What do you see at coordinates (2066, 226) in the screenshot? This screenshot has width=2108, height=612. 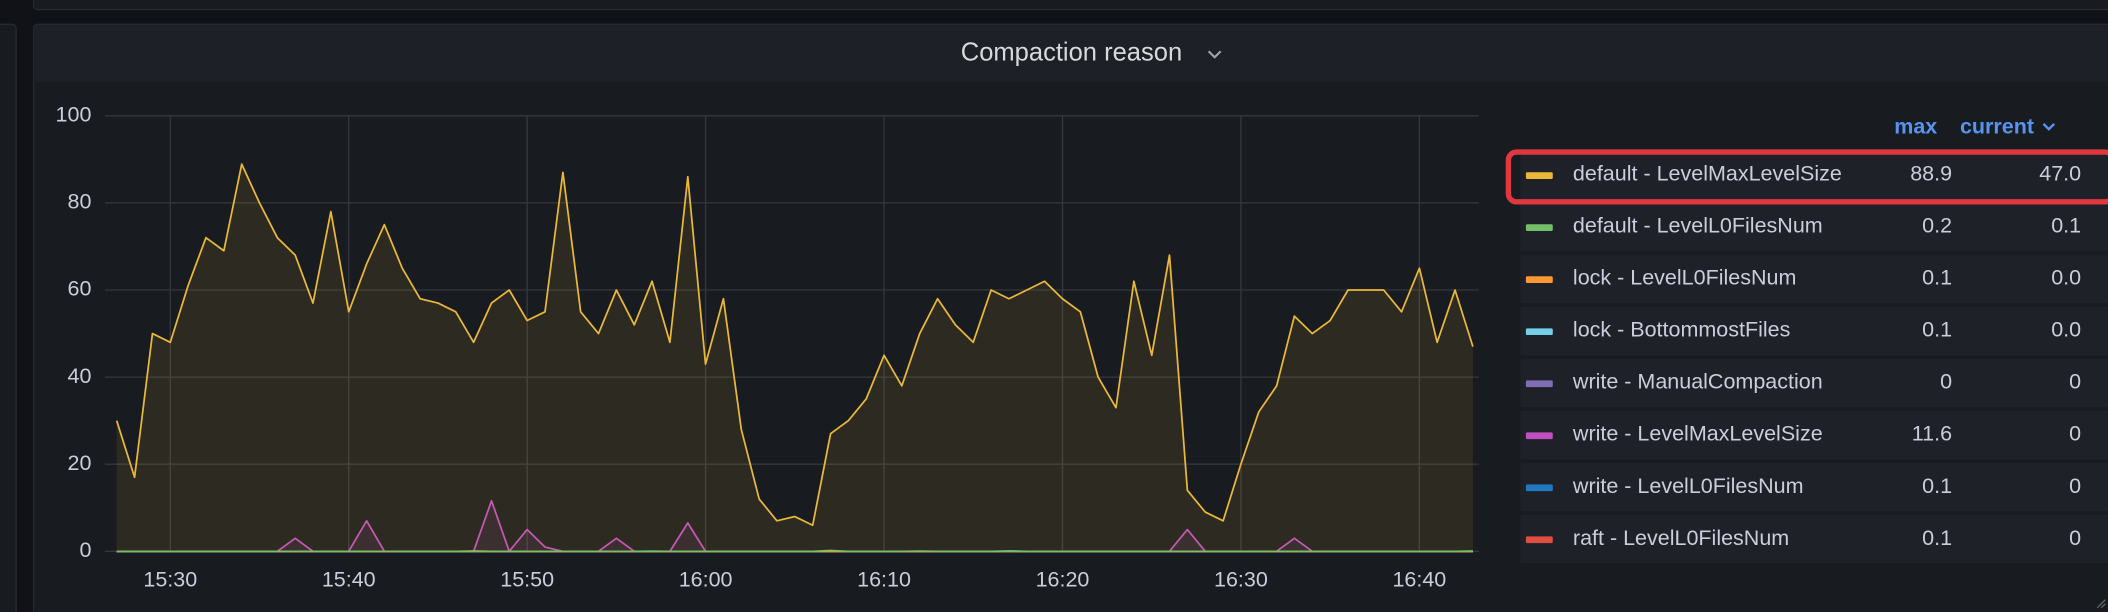 I see `legend-current: 0.1` at bounding box center [2066, 226].